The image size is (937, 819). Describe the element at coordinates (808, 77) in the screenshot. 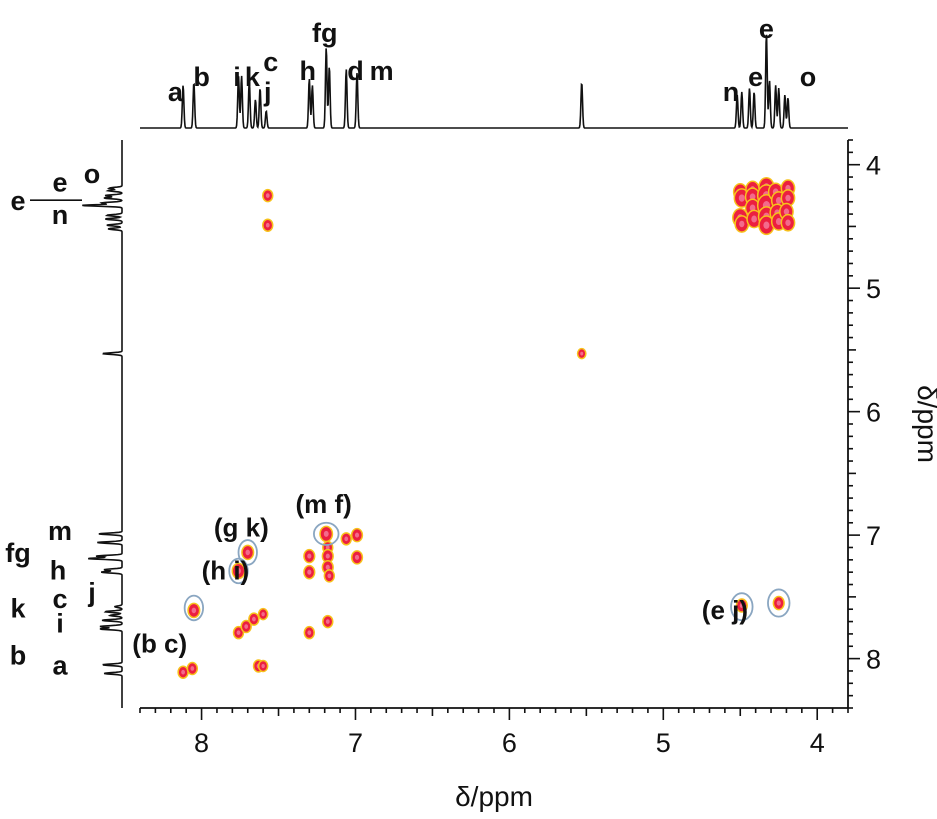

I see `top-peak-label: o` at that location.